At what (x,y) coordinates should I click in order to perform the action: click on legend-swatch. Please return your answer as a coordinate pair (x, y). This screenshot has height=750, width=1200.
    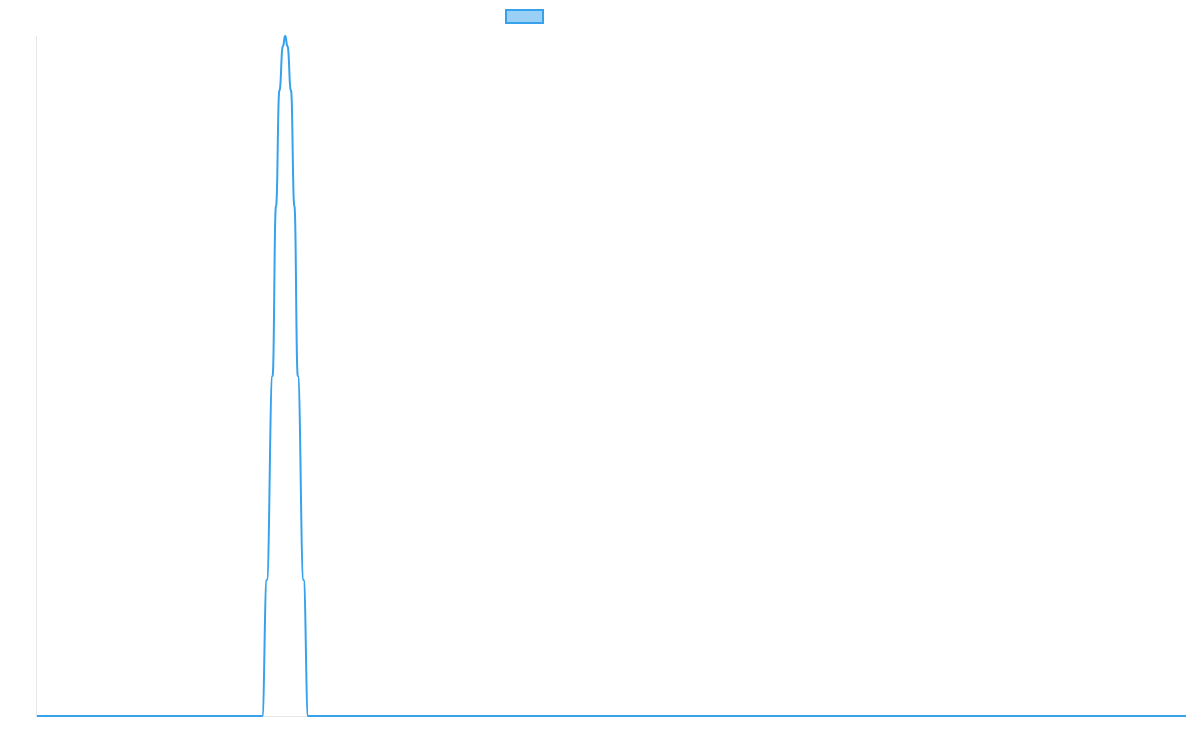
    Looking at the image, I should click on (524, 16).